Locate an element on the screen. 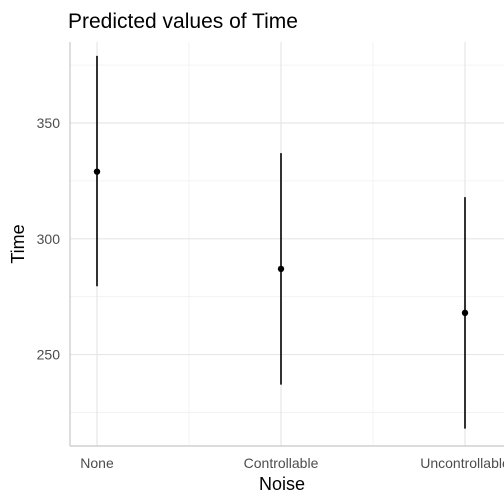  chart-title: Predicted values of Time is located at coordinates (183, 21).